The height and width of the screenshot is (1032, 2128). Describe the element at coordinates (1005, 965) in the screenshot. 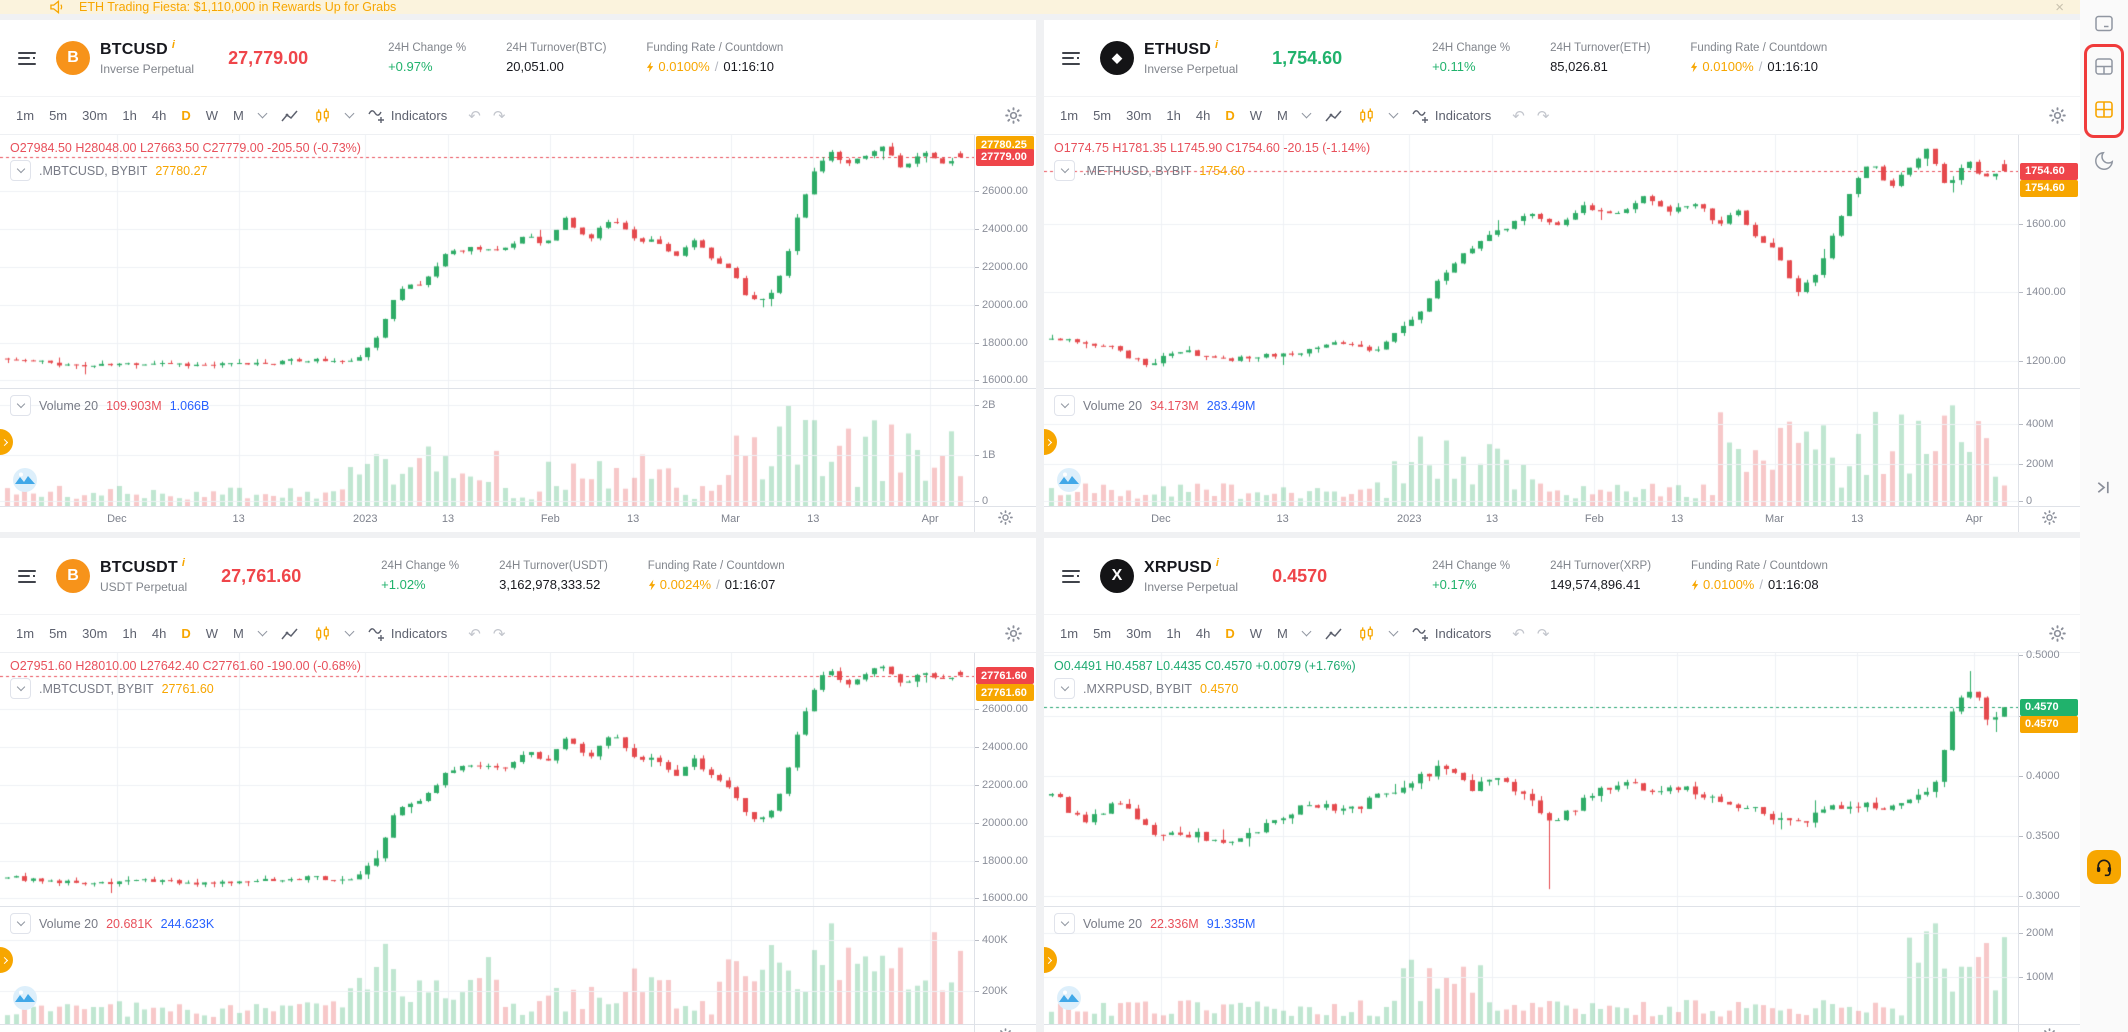

I see `volume-axis: 400K 200K` at that location.